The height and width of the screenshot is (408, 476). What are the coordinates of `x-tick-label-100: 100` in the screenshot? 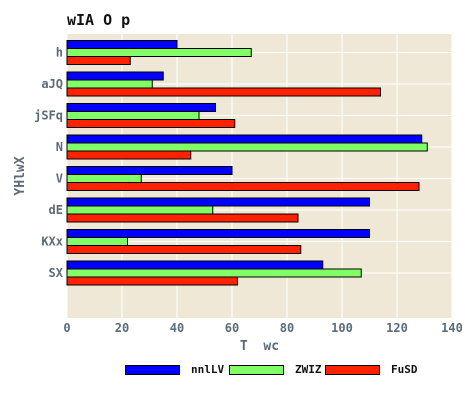 It's located at (342, 328).